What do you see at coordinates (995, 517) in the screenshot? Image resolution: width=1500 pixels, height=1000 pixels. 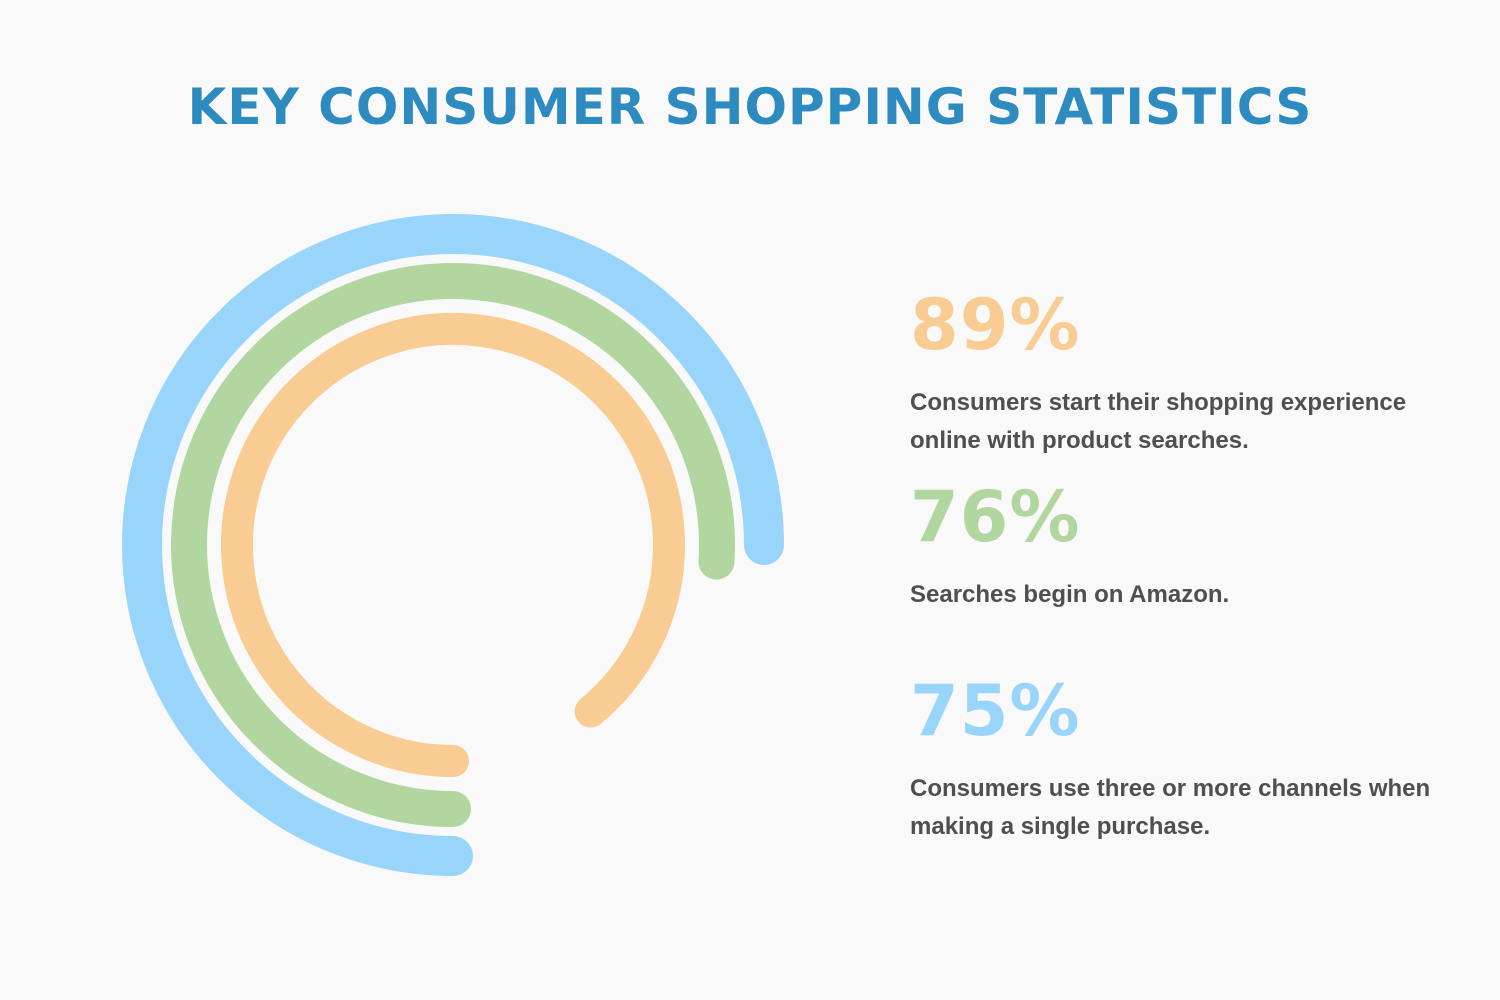 I see `stat-value: 76%` at bounding box center [995, 517].